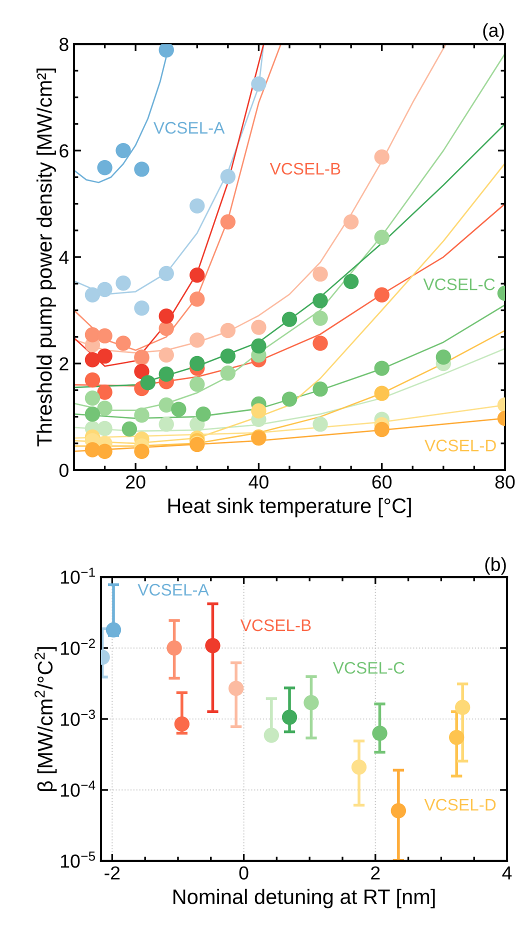  Describe the element at coordinates (304, 898) in the screenshot. I see `x-axis-title: Nominal detuning at RT [nm]` at that location.